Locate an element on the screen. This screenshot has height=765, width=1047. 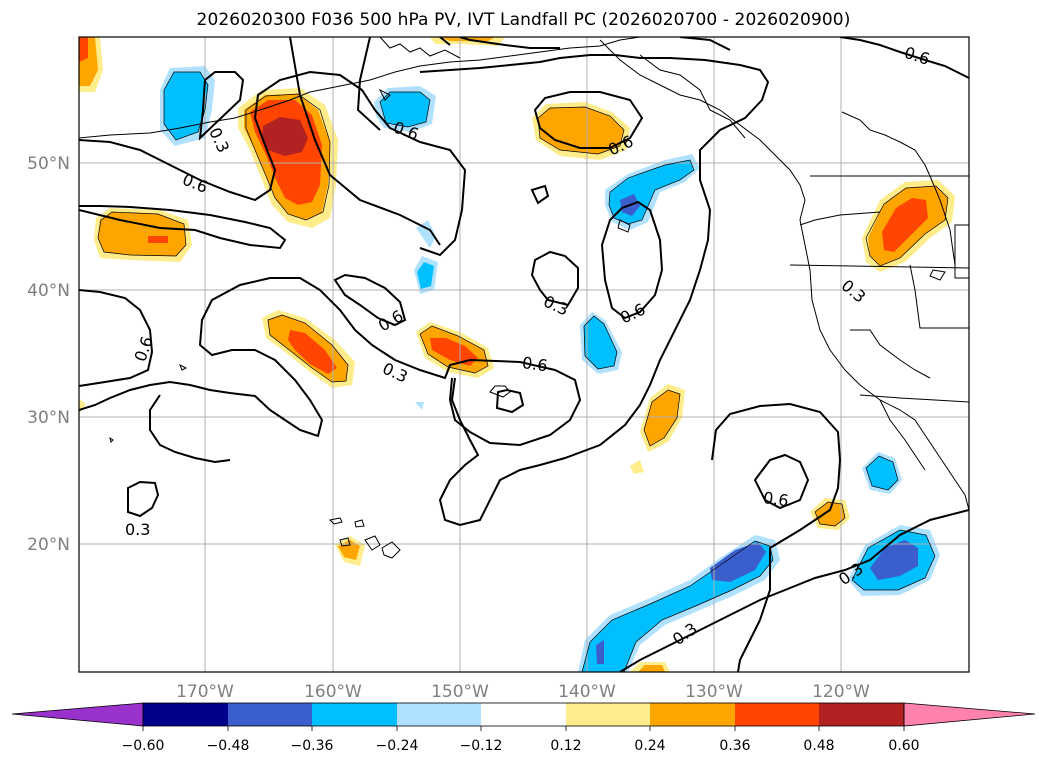
colorbar-tick-label: 0.36 is located at coordinates (734, 746).